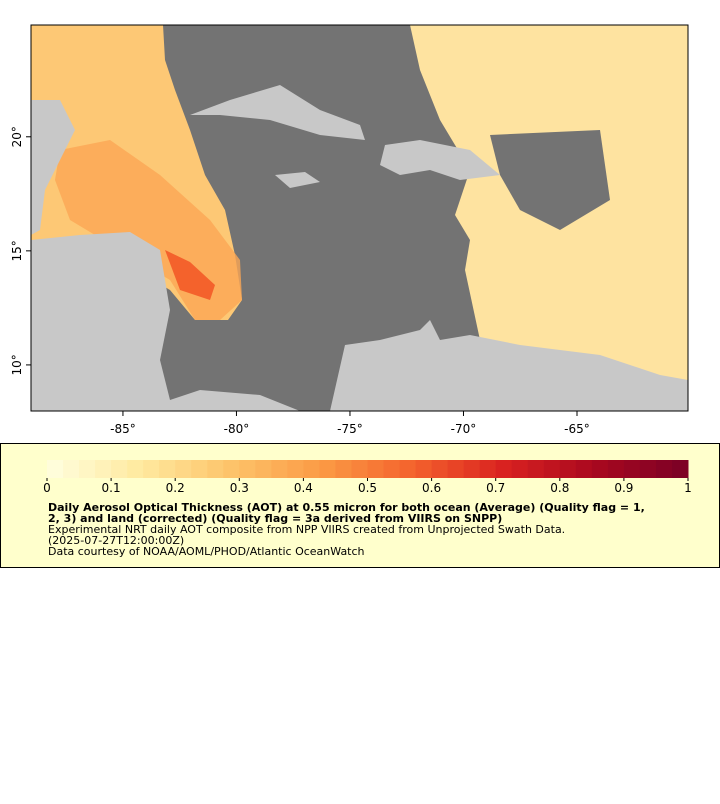 Image resolution: width=720 pixels, height=804 pixels. I want to click on aot-high, so click(190, 275).